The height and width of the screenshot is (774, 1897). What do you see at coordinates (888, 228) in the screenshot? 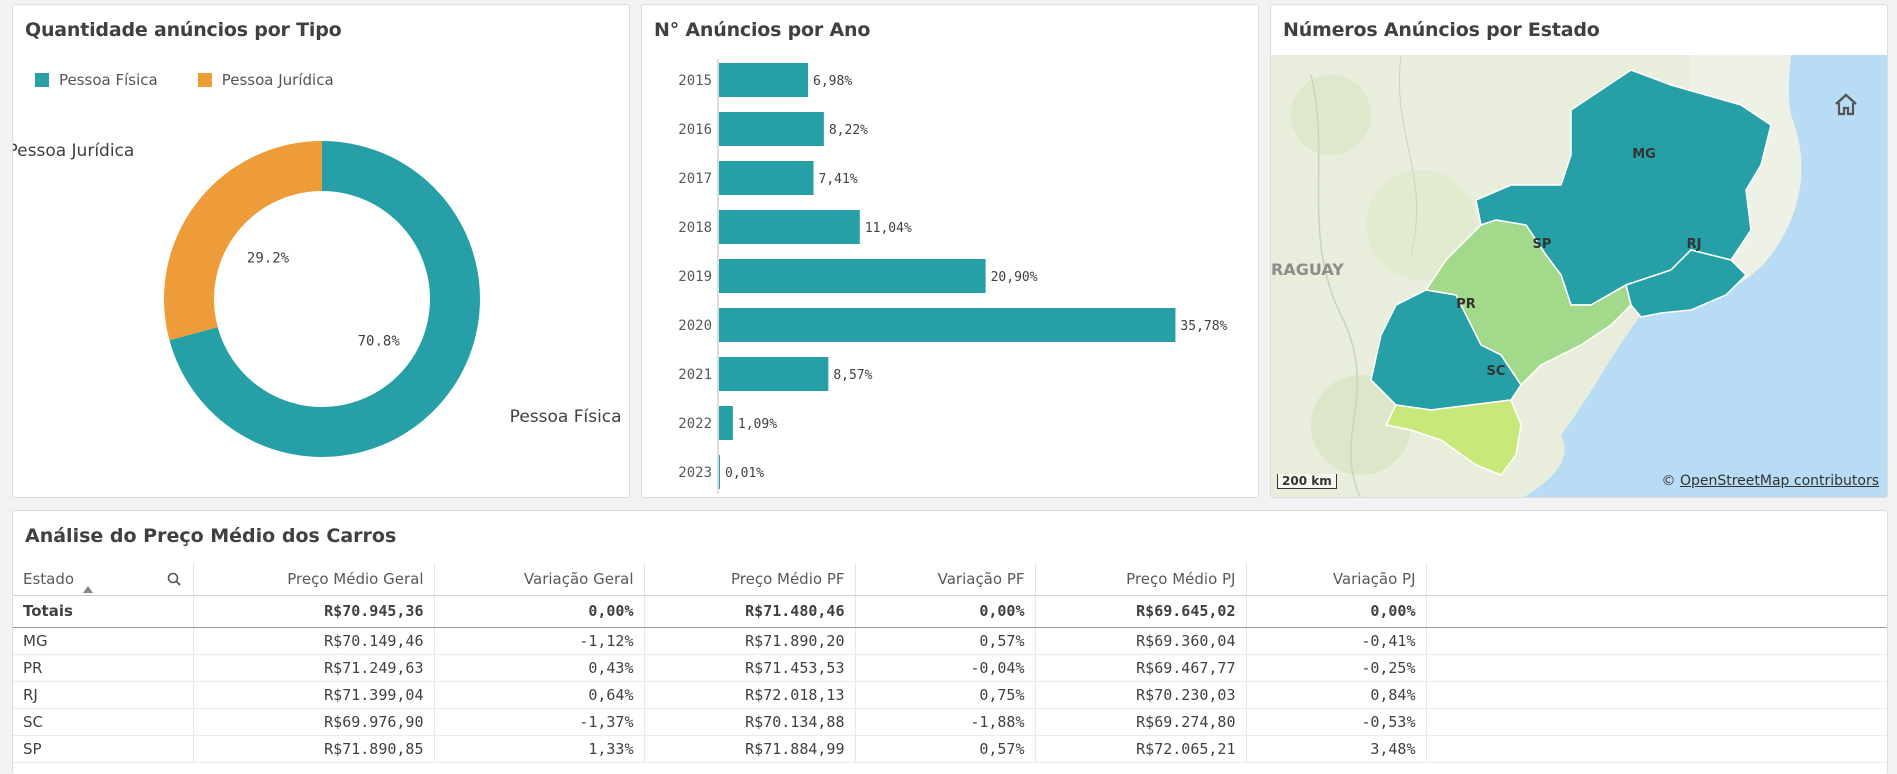
I see `bar-value-label: 11,04%` at bounding box center [888, 228].